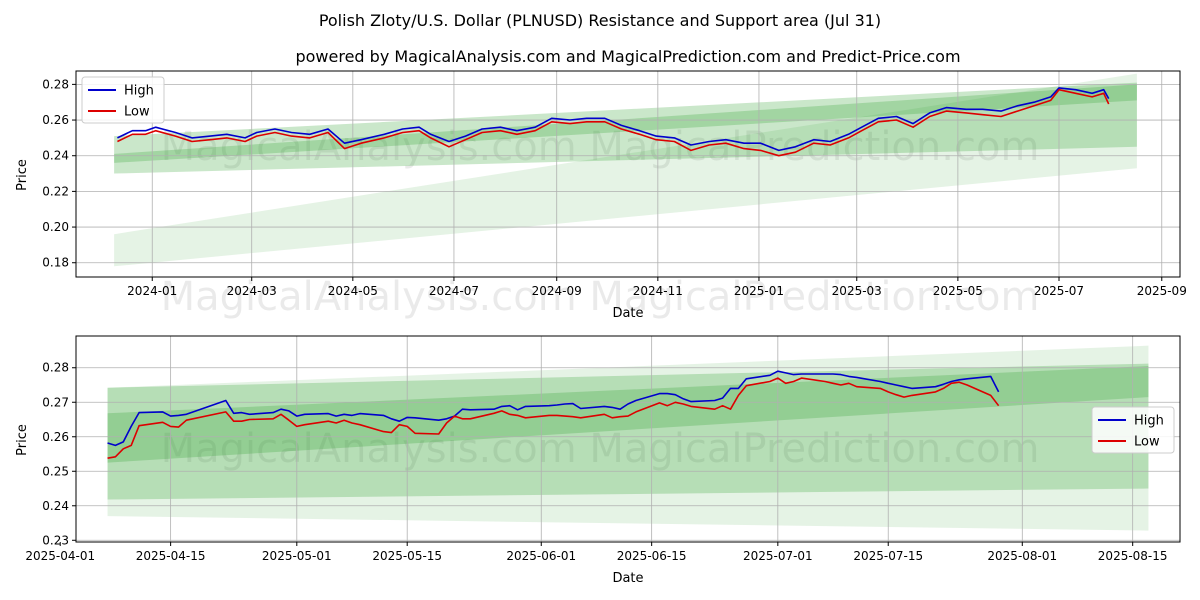  Describe the element at coordinates (55, 540) in the screenshot. I see `y-tick-label: 0.23` at that location.